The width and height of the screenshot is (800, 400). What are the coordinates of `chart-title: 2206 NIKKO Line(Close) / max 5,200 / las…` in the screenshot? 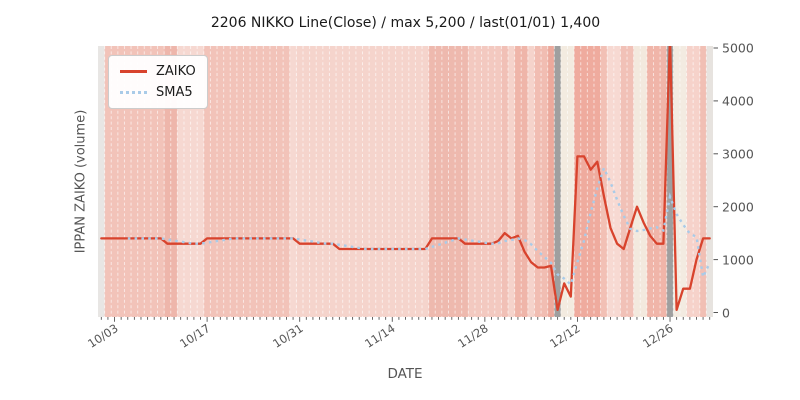 It's located at (405, 23).